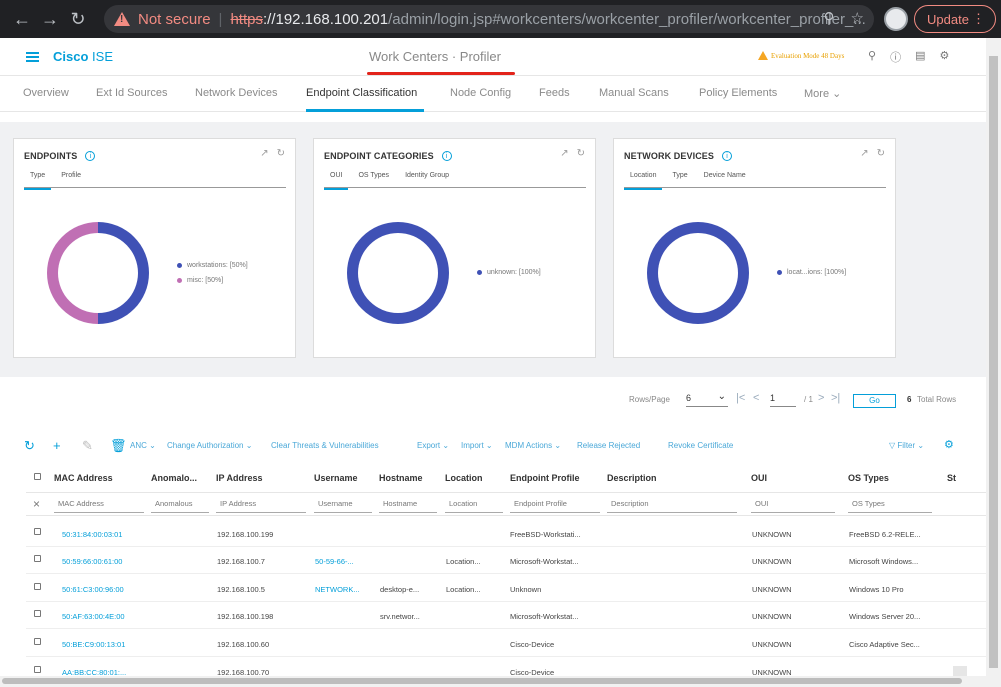  Describe the element at coordinates (261, 506) in the screenshot. I see `filter-input: IP Address` at that location.